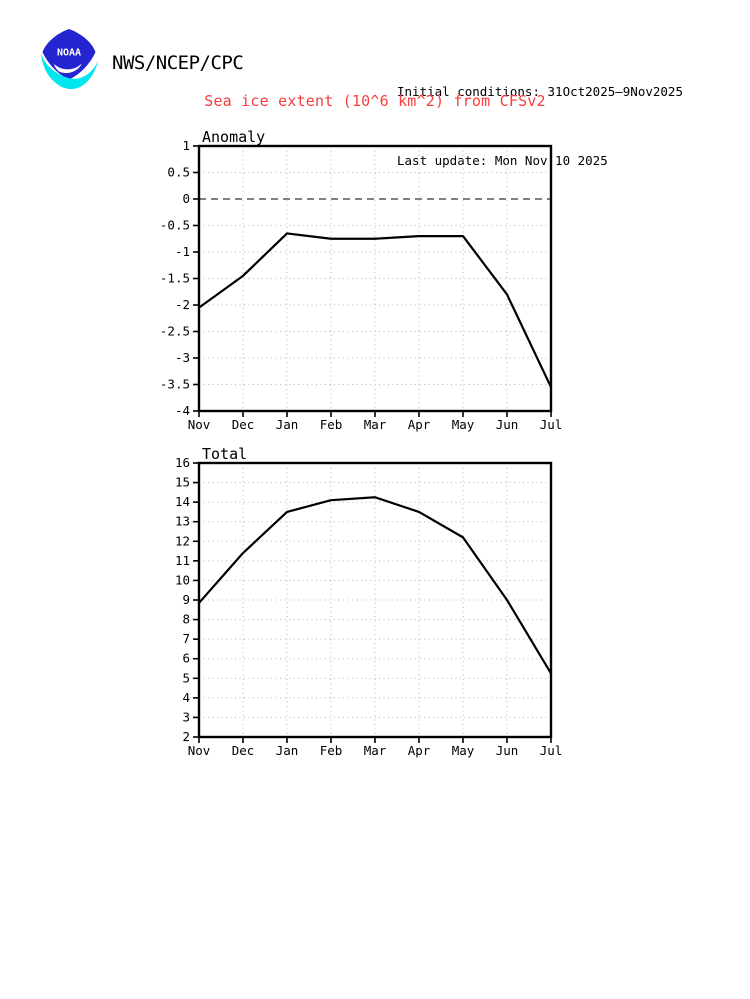 This screenshot has width=750, height=999. I want to click on page-title: Sea ice extent (10^6 km^2) from CFSv2, so click(375, 101).